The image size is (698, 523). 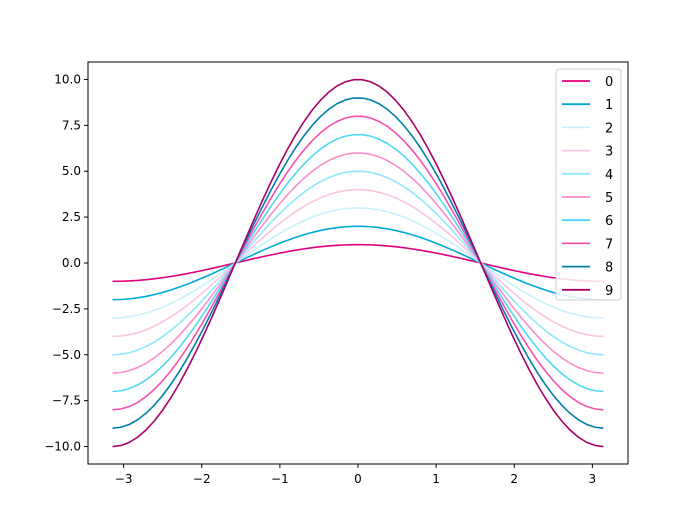 What do you see at coordinates (280, 479) in the screenshot?
I see `x-tick-label: −1` at bounding box center [280, 479].